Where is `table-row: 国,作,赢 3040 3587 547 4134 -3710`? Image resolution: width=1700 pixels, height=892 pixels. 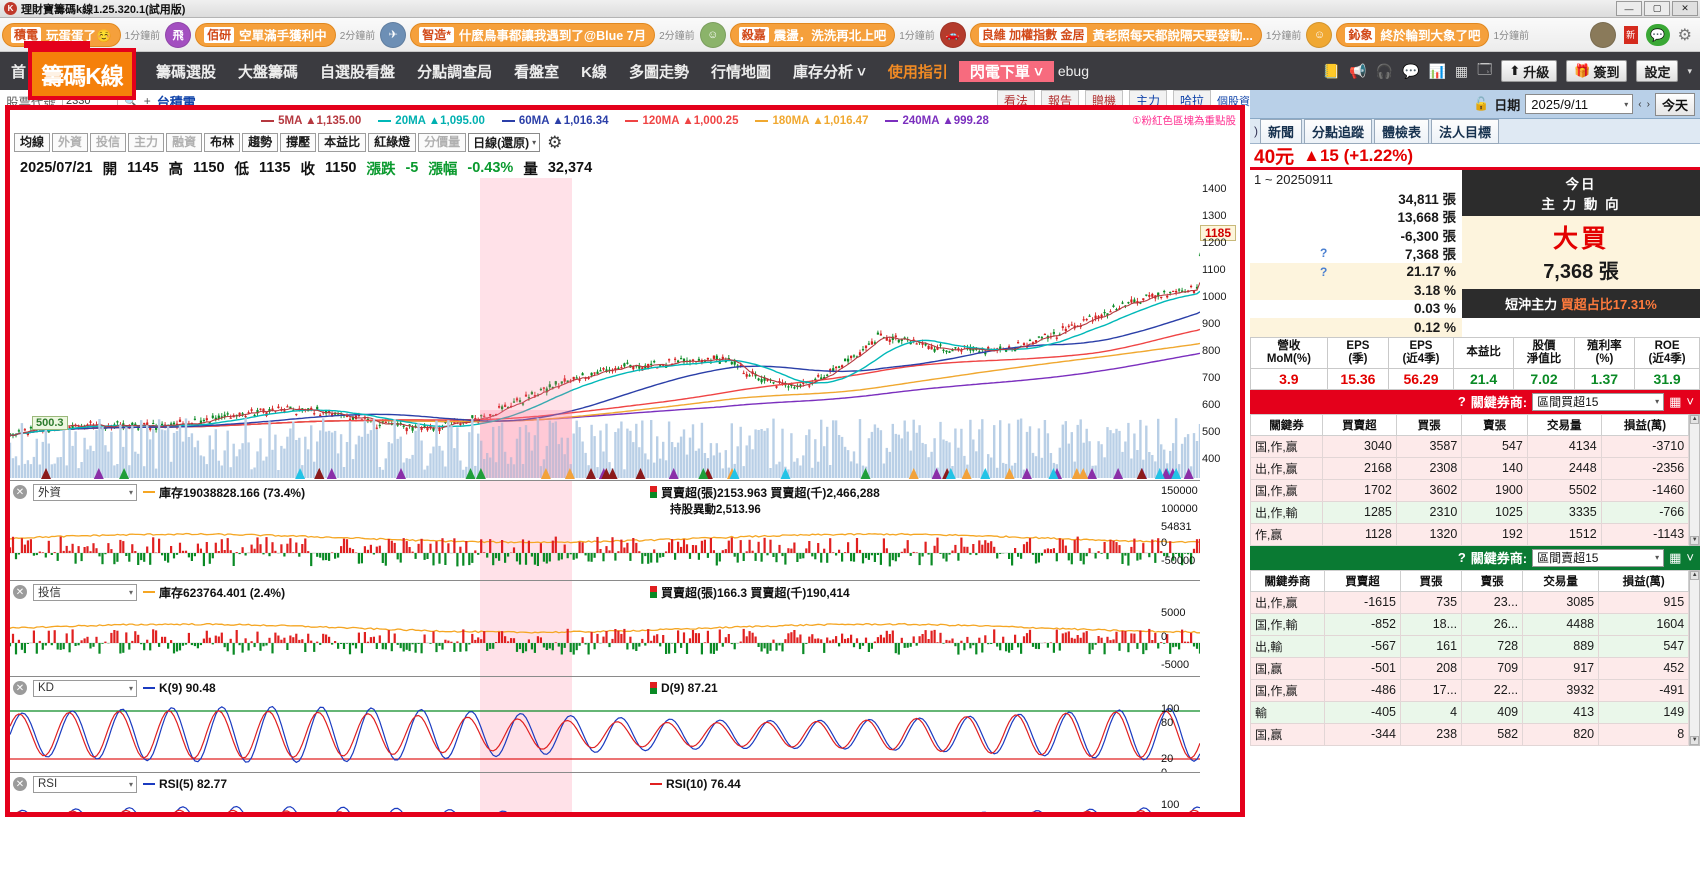
table-row: 国,作,赢 3040 3587 547 4134 -3710 is located at coordinates (1470, 446).